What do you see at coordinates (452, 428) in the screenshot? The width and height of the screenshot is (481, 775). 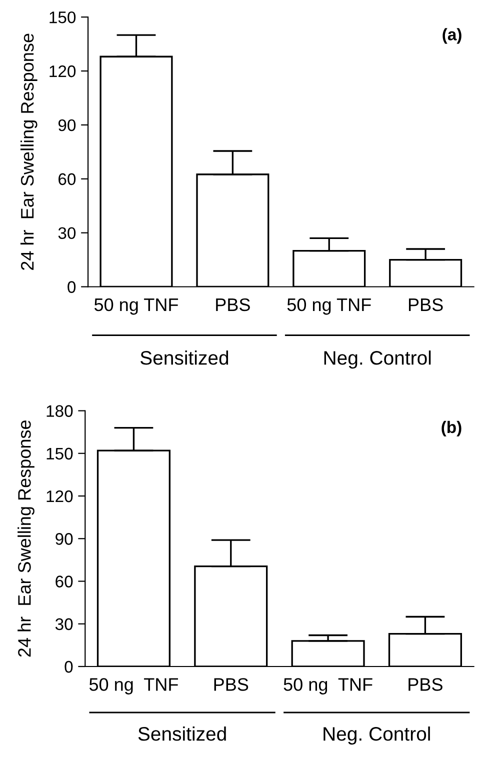 I see `text: (b)` at bounding box center [452, 428].